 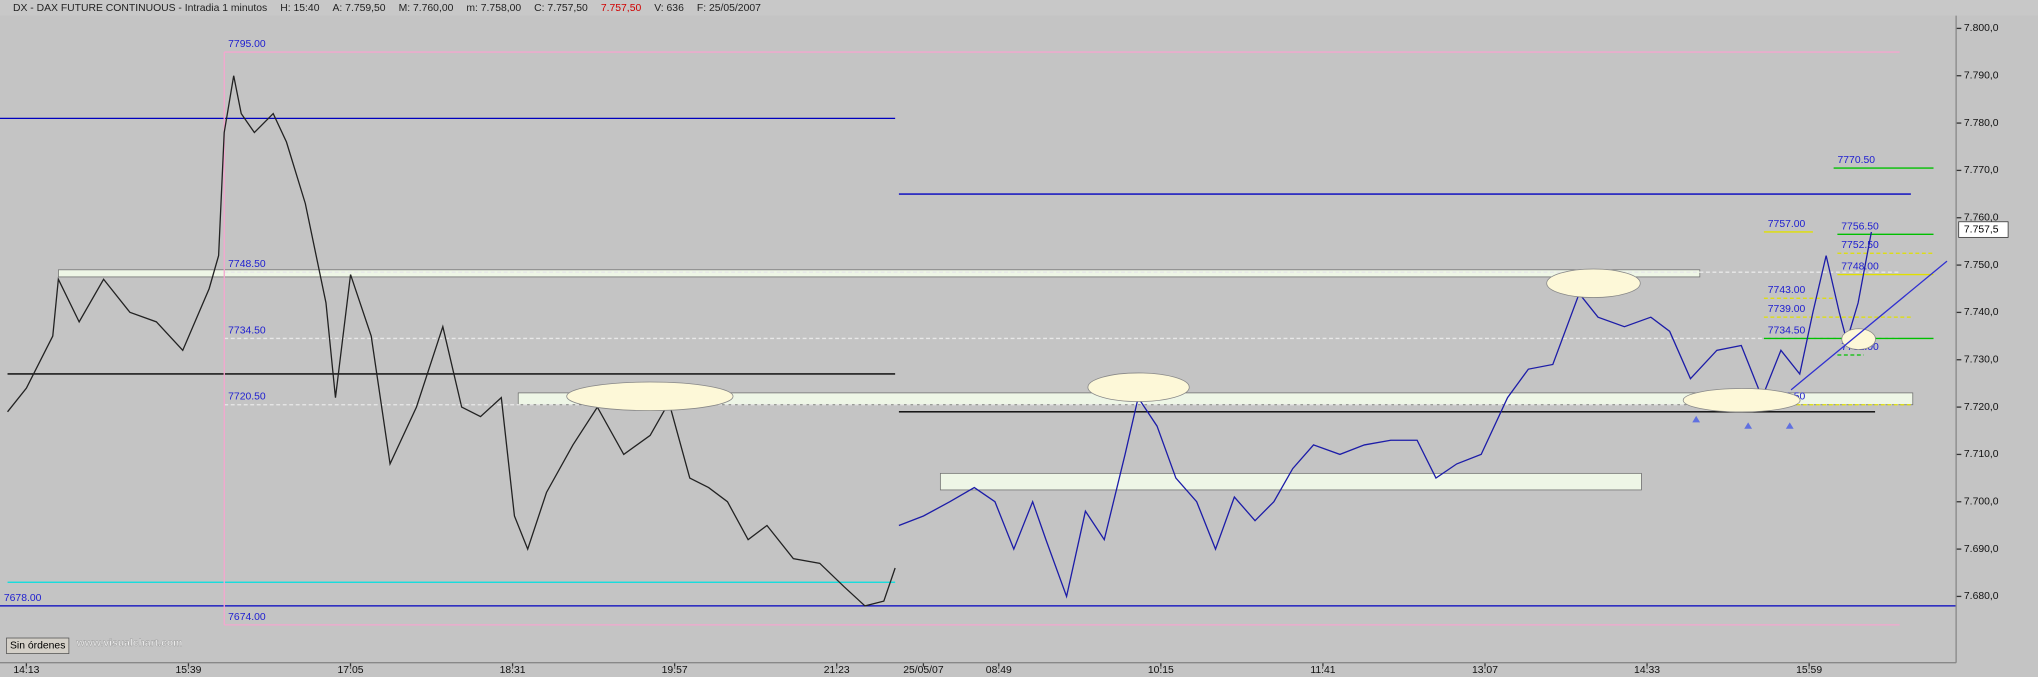 What do you see at coordinates (299, 8) in the screenshot?
I see `header-field: H: 15:40` at bounding box center [299, 8].